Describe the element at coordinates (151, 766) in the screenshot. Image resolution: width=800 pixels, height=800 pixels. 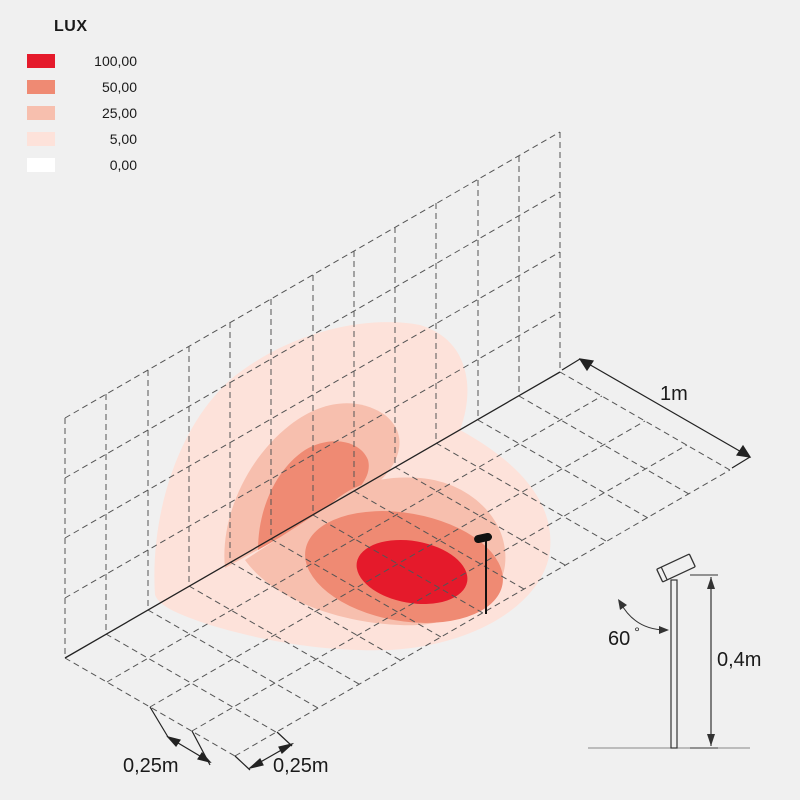
I see `dimension-cell-x-label: 0,25m` at that location.